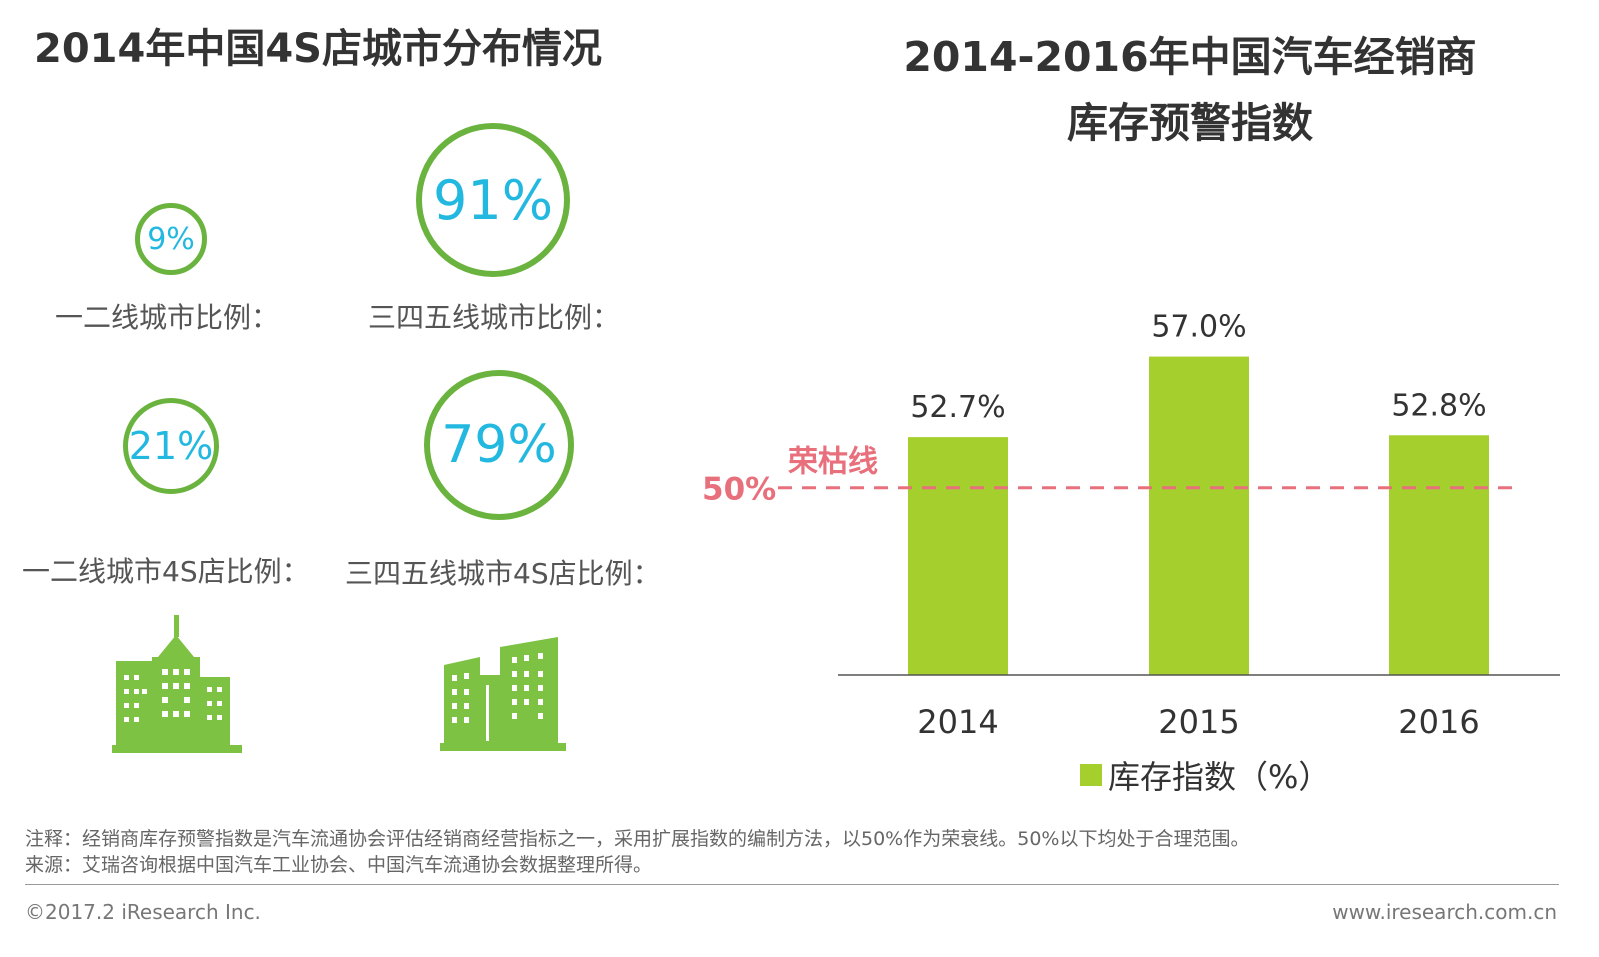 Image resolution: width=1599 pixels, height=957 pixels. I want to click on ring-tier12-cities: 9%, so click(171, 239).